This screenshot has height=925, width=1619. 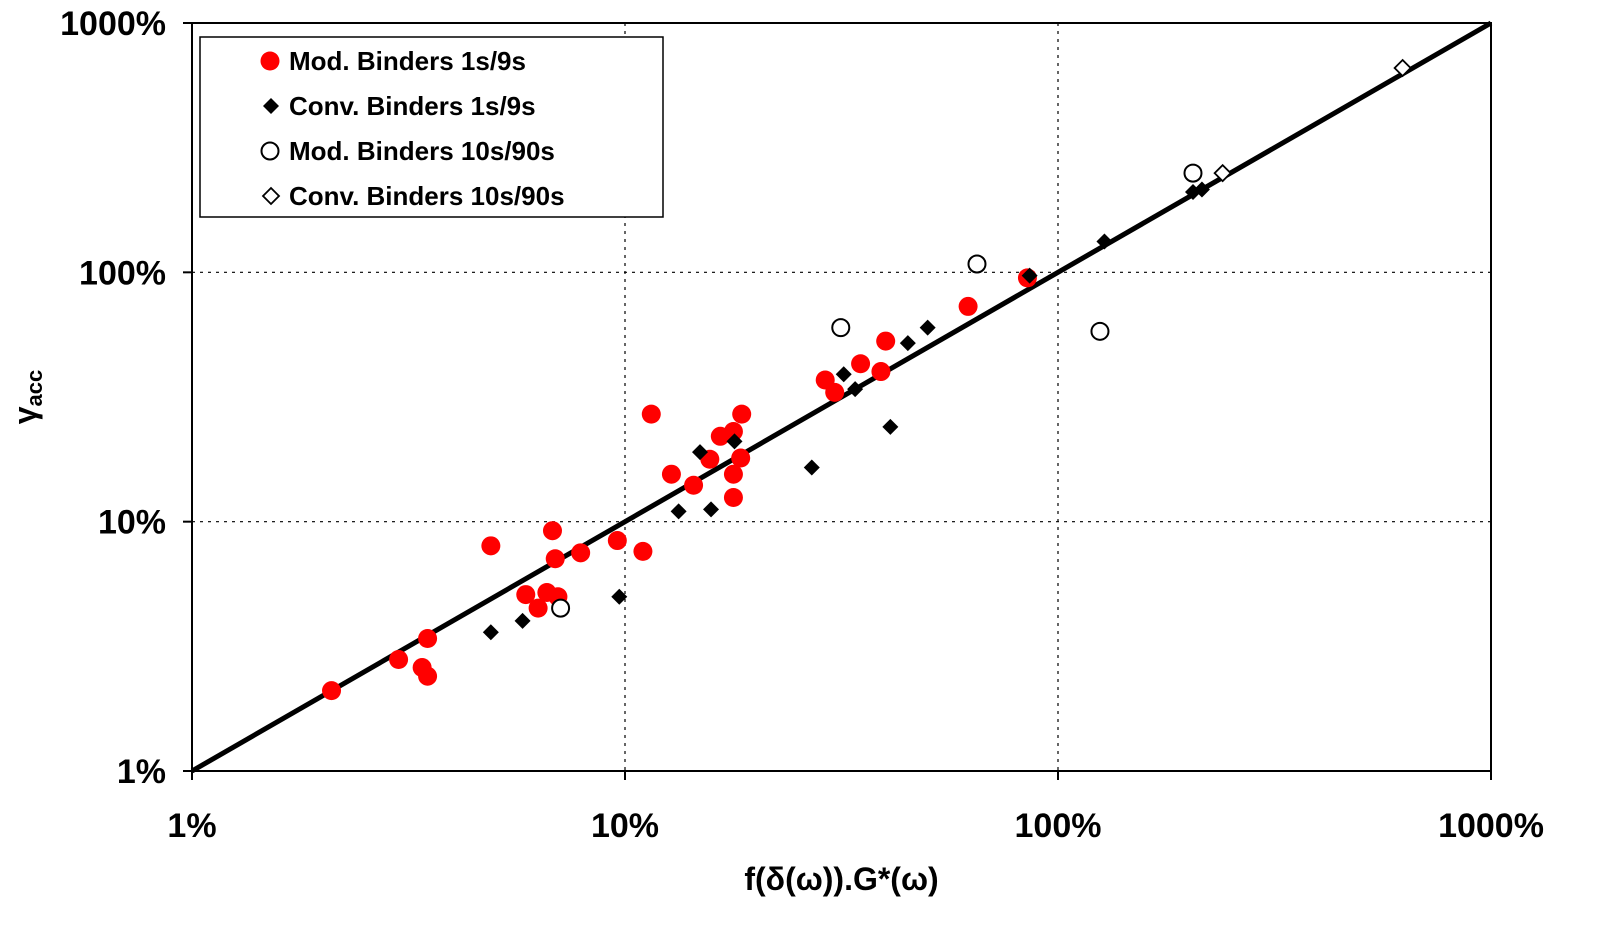 I want to click on y-tick-label: 10%, so click(x=132, y=523).